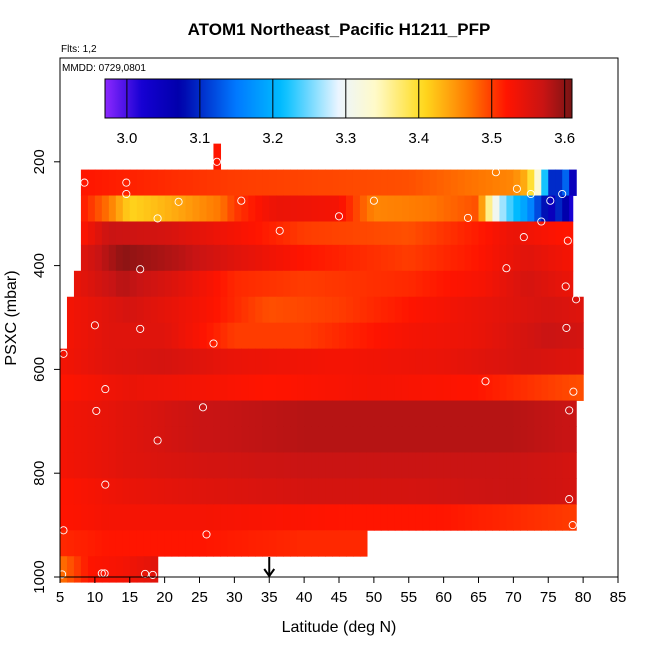 The width and height of the screenshot is (650, 650). What do you see at coordinates (60, 597) in the screenshot?
I see `x-tick-label: 5` at bounding box center [60, 597].